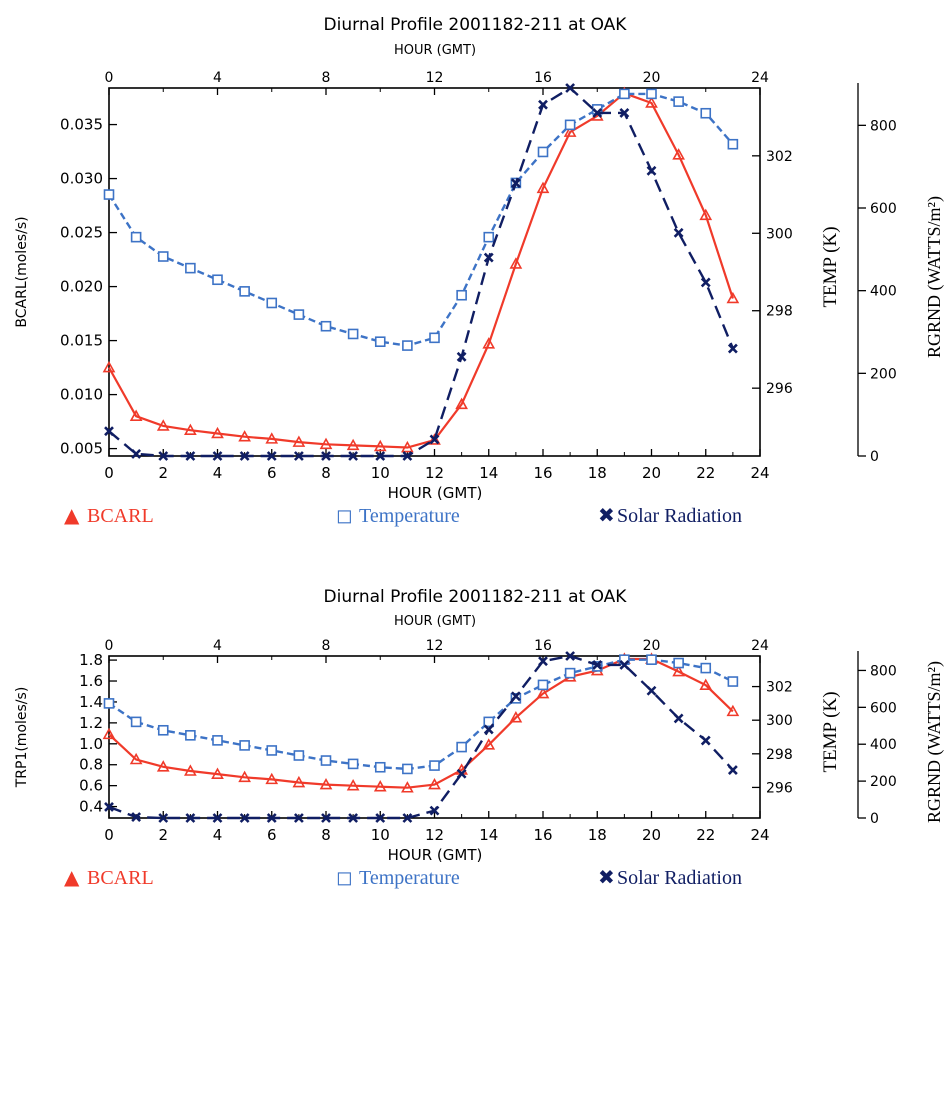 The image size is (952, 1095). Describe the element at coordinates (91, 765) in the screenshot. I see `y-tick-label: 0.8` at that location.